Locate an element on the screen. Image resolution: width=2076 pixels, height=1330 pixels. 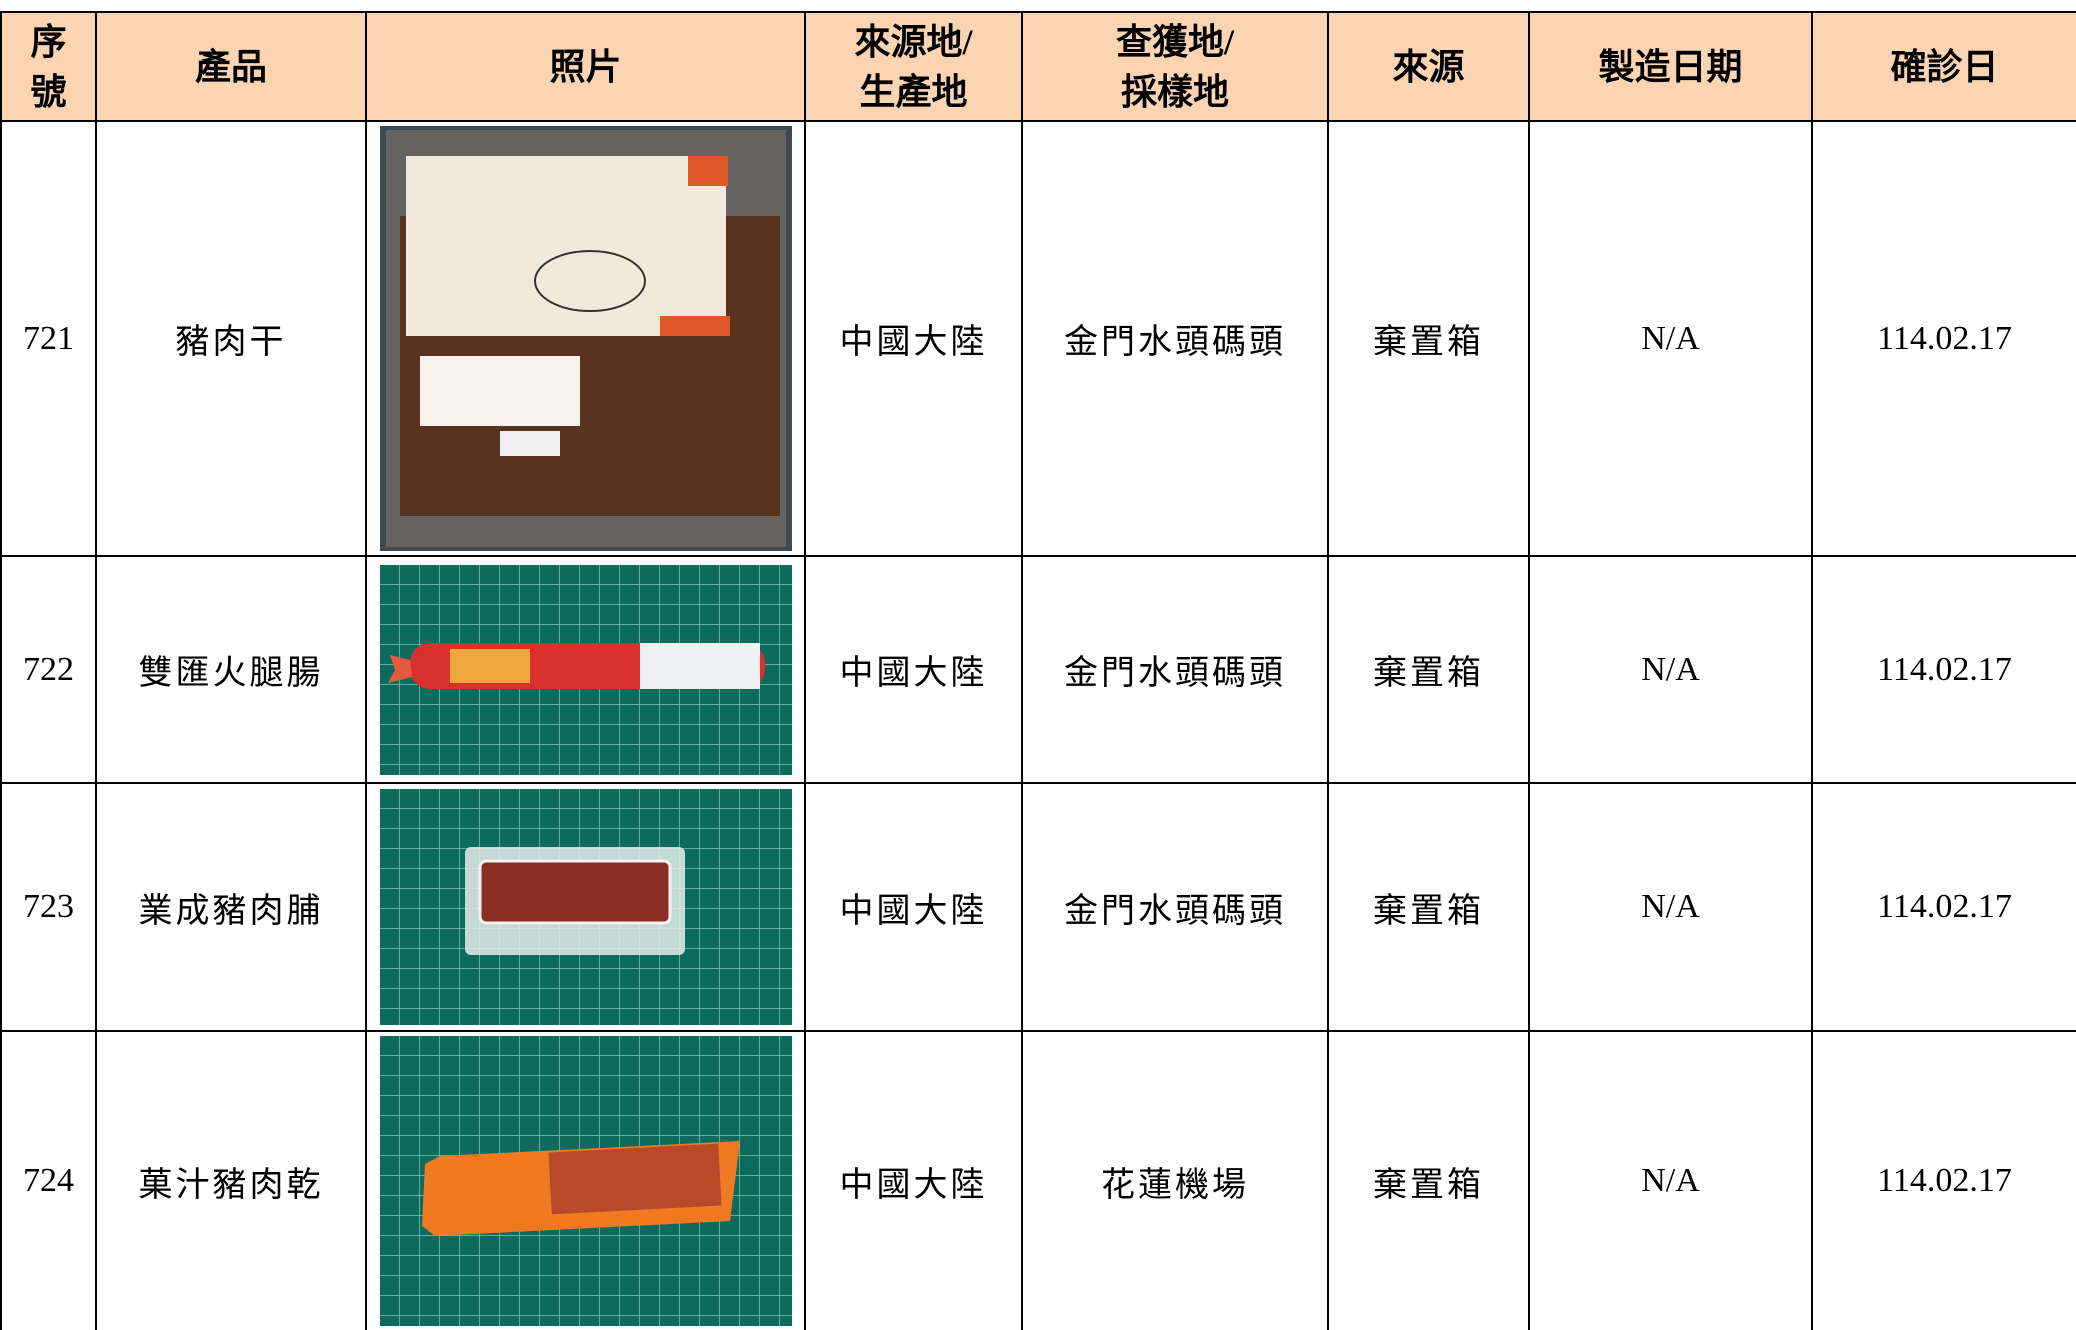
header-cell: 序 號 is located at coordinates (48, 66).